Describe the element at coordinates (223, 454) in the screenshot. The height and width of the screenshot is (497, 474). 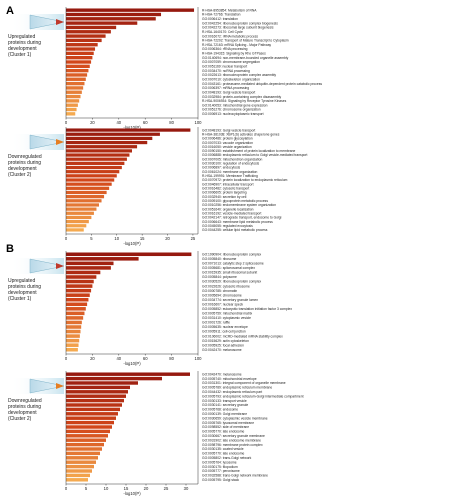
I see `term-label: GO:0005770: late endosome` at that location.